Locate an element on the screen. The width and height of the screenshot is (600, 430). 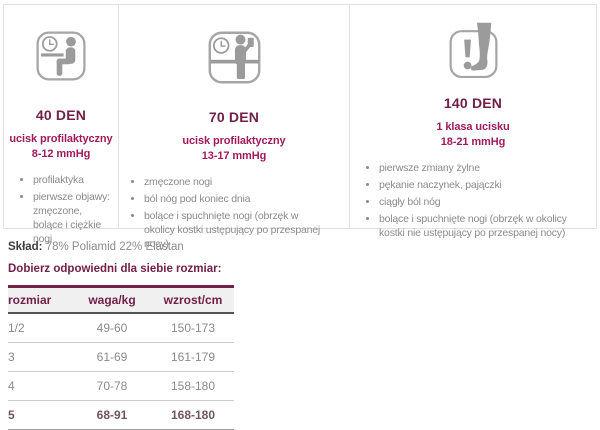
person-sitting-at-desk-with-clock-icon is located at coordinates (61, 56).